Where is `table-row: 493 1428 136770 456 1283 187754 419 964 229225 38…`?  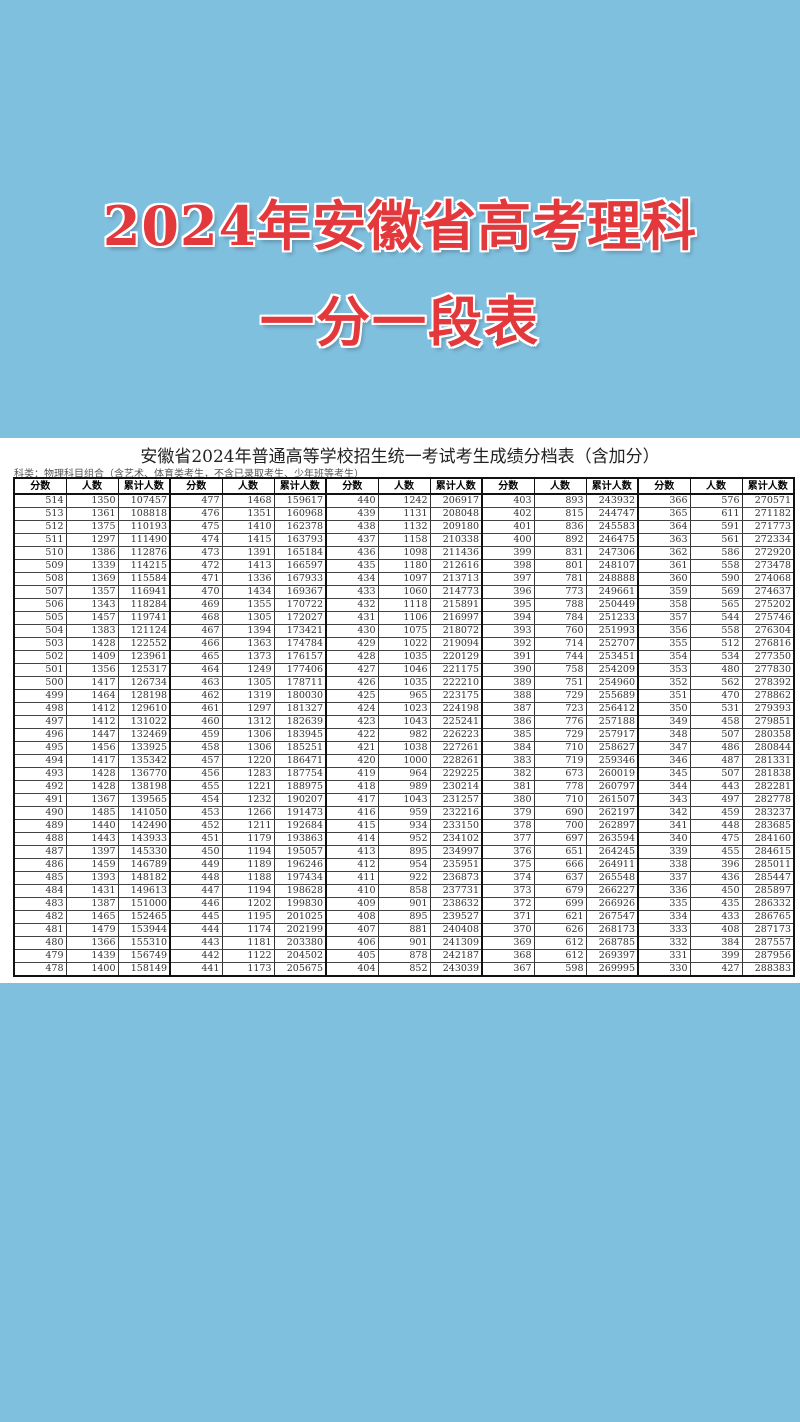
table-row: 493 1428 136770 456 1283 187754 419 964 229225 38… is located at coordinates (404, 774).